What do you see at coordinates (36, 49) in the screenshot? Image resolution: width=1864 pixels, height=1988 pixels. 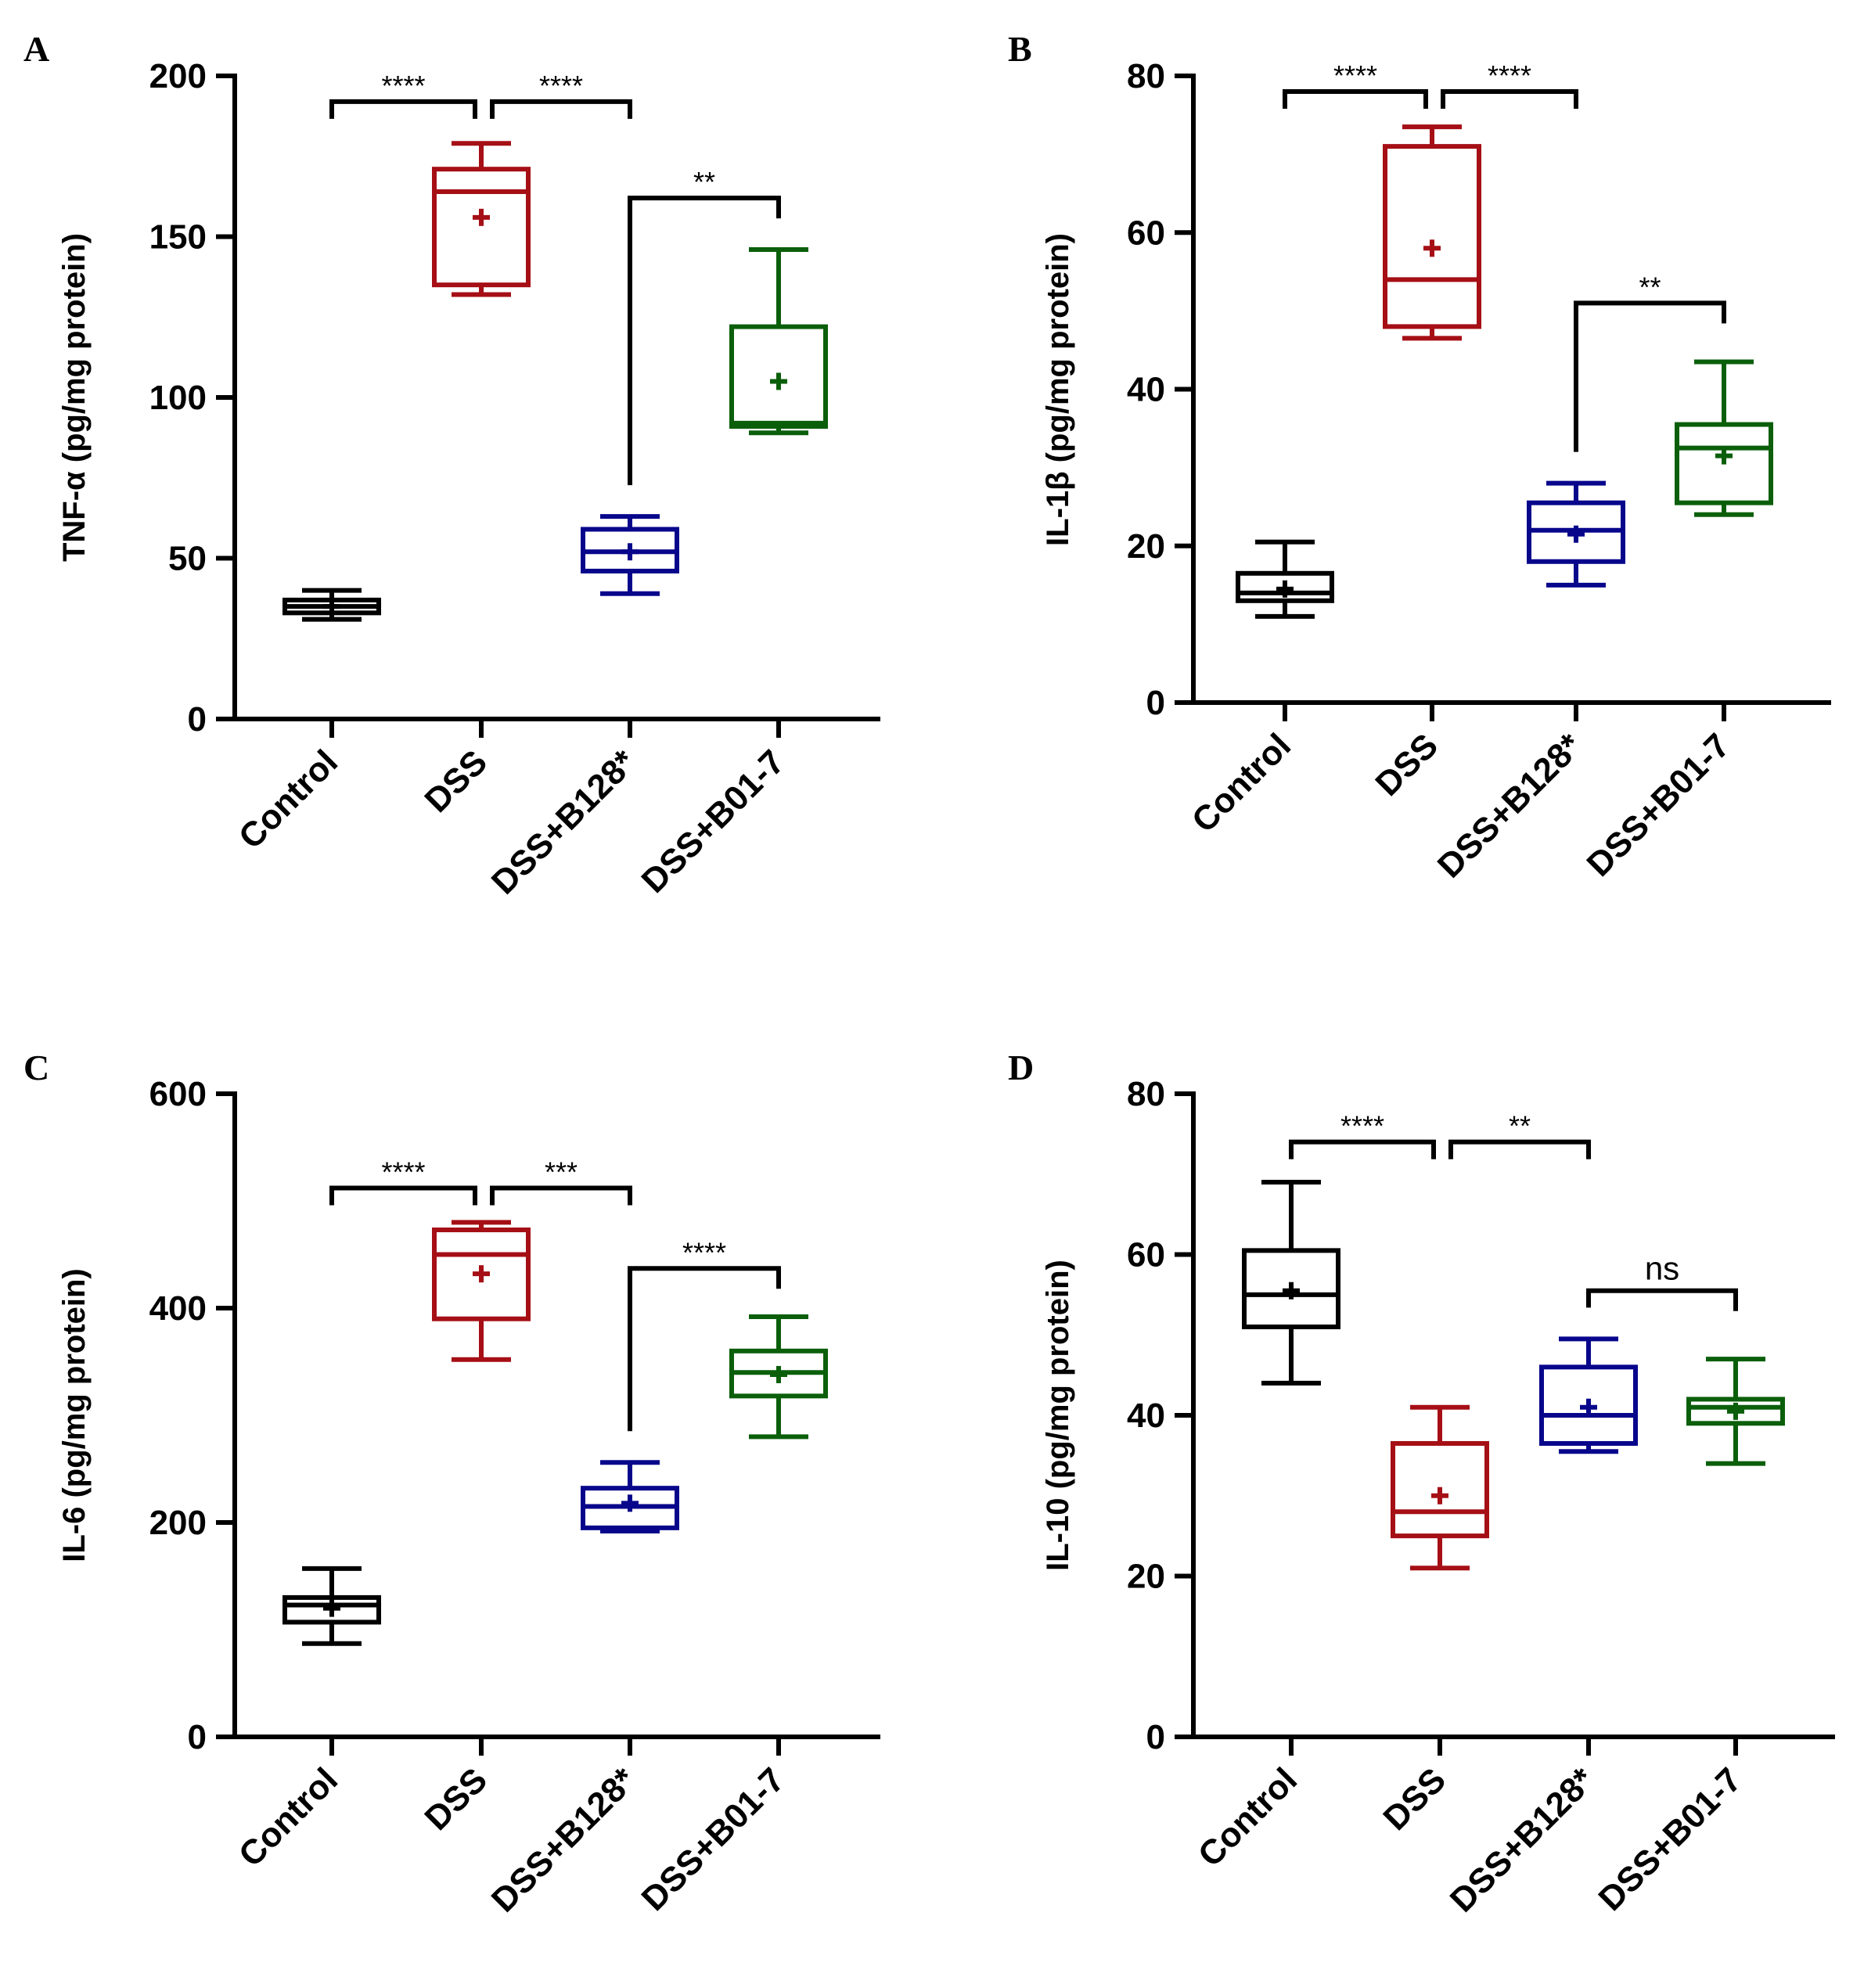 I see `panel-letter: A` at bounding box center [36, 49].